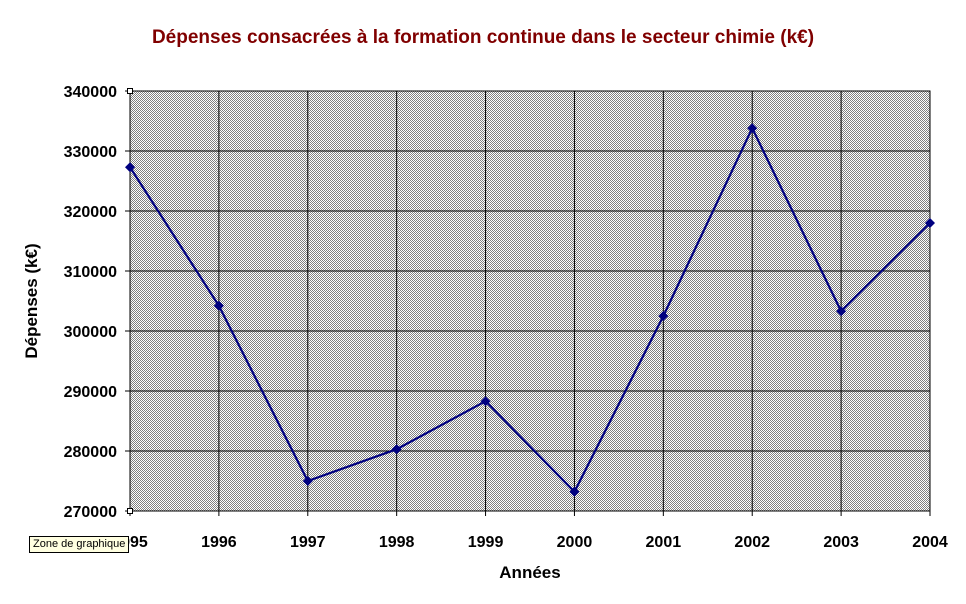  I want to click on x-axis-label: Années, so click(529, 572).